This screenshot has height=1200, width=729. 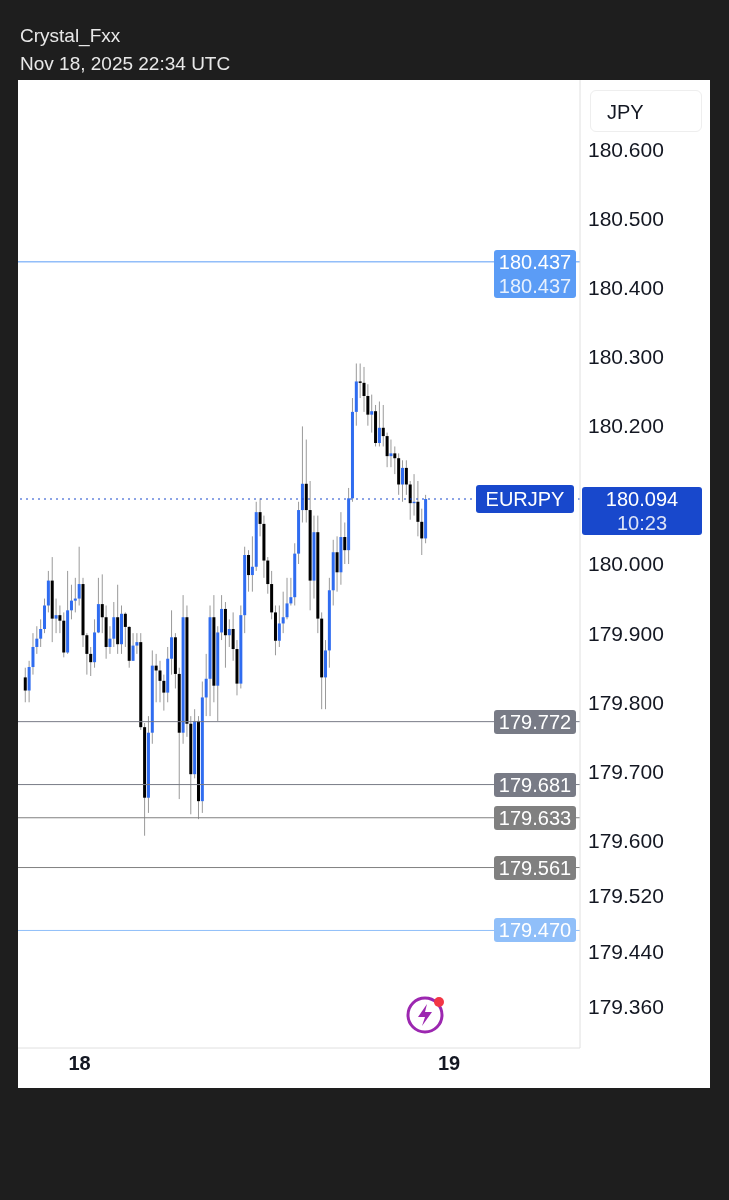 What do you see at coordinates (79, 1063) in the screenshot?
I see `x-tick-label: 18` at bounding box center [79, 1063].